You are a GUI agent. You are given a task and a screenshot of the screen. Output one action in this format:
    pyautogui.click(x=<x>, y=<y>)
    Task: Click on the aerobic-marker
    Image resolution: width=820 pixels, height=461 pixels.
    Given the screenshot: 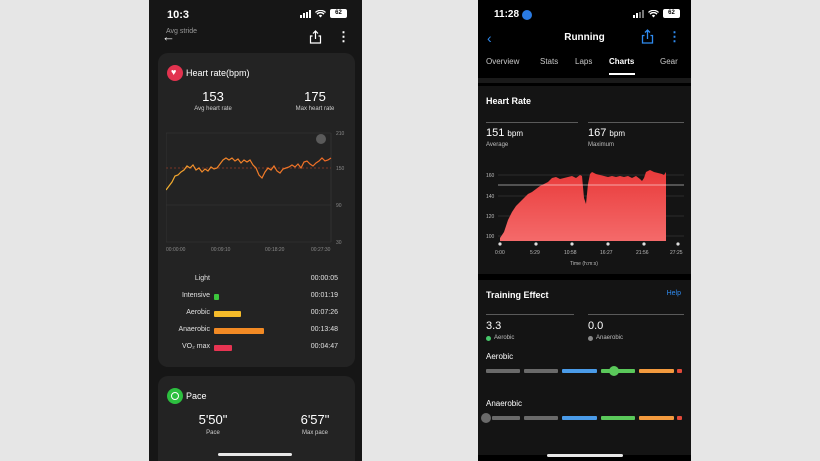 What is the action you would take?
    pyautogui.click(x=614, y=371)
    